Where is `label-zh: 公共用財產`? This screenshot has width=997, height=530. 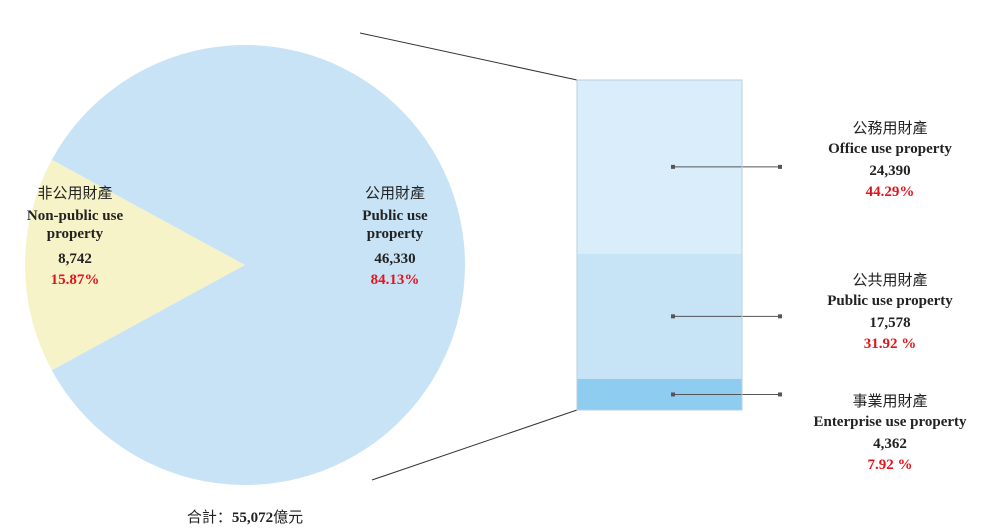 label-zh: 公共用財產 is located at coordinates (890, 280).